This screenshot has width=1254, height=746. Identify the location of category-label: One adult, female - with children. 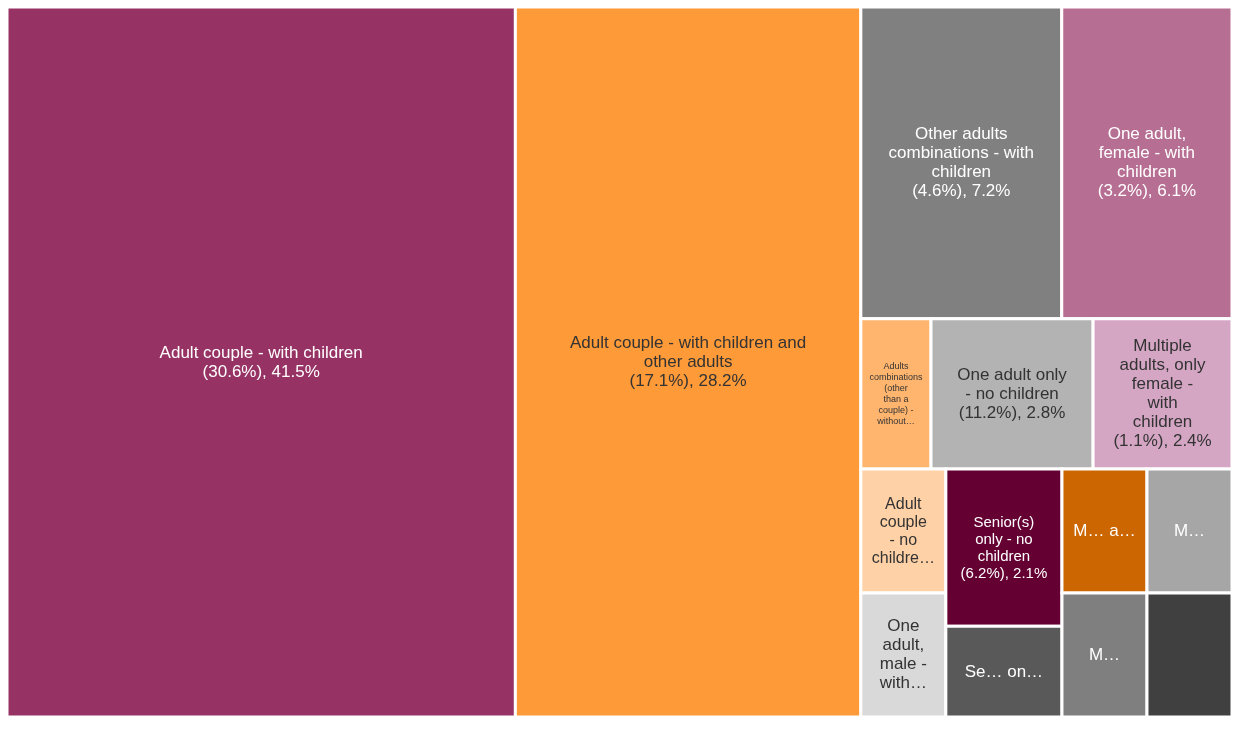
(1147, 153).